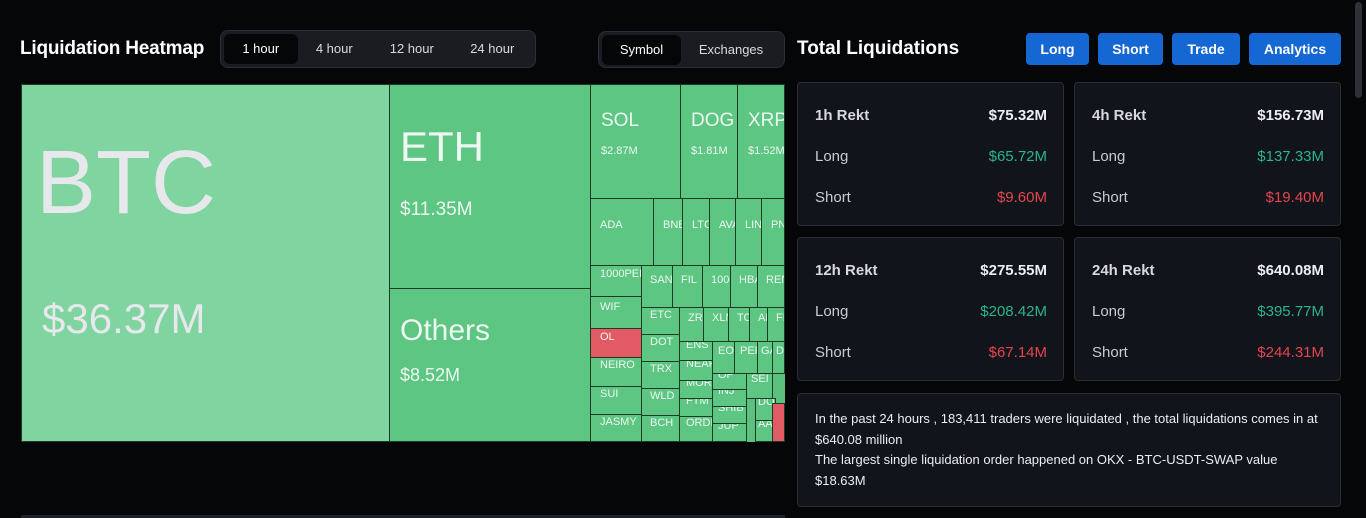 Image resolution: width=1366 pixels, height=518 pixels. What do you see at coordinates (1358, 259) in the screenshot?
I see `page-scrollbar` at bounding box center [1358, 259].